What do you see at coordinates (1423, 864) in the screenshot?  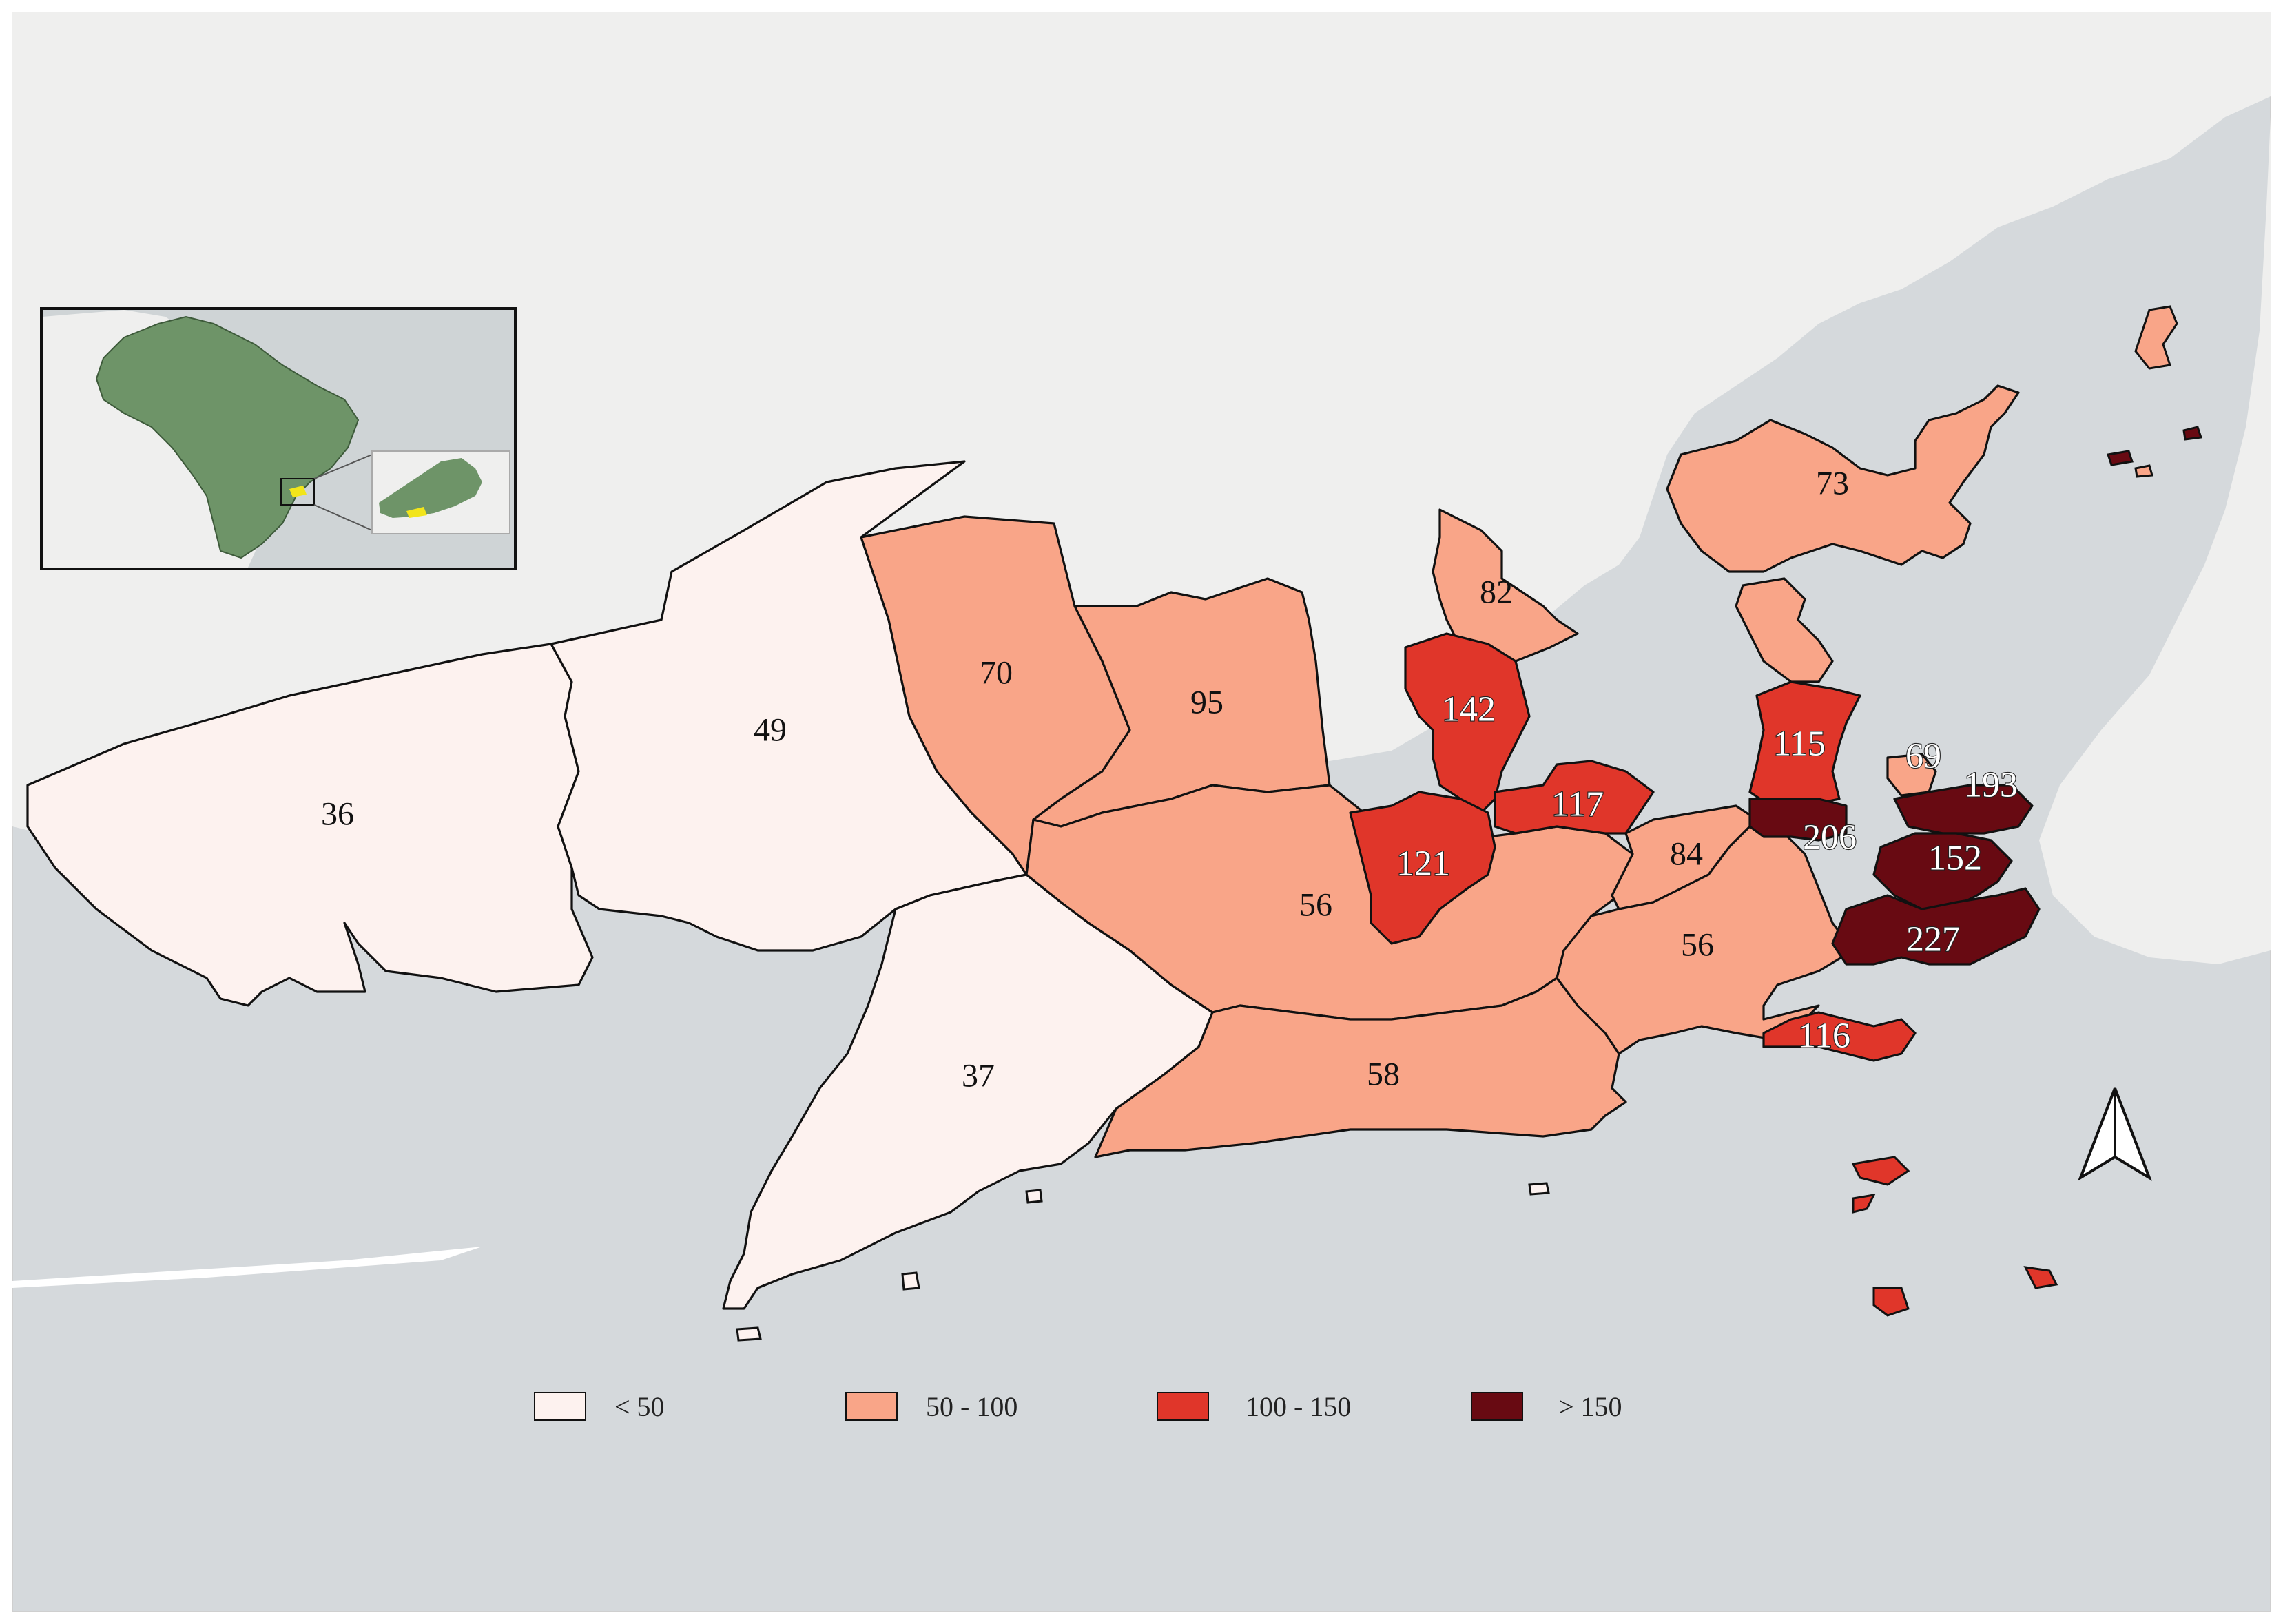 I see `region-label-121: 121` at bounding box center [1423, 864].